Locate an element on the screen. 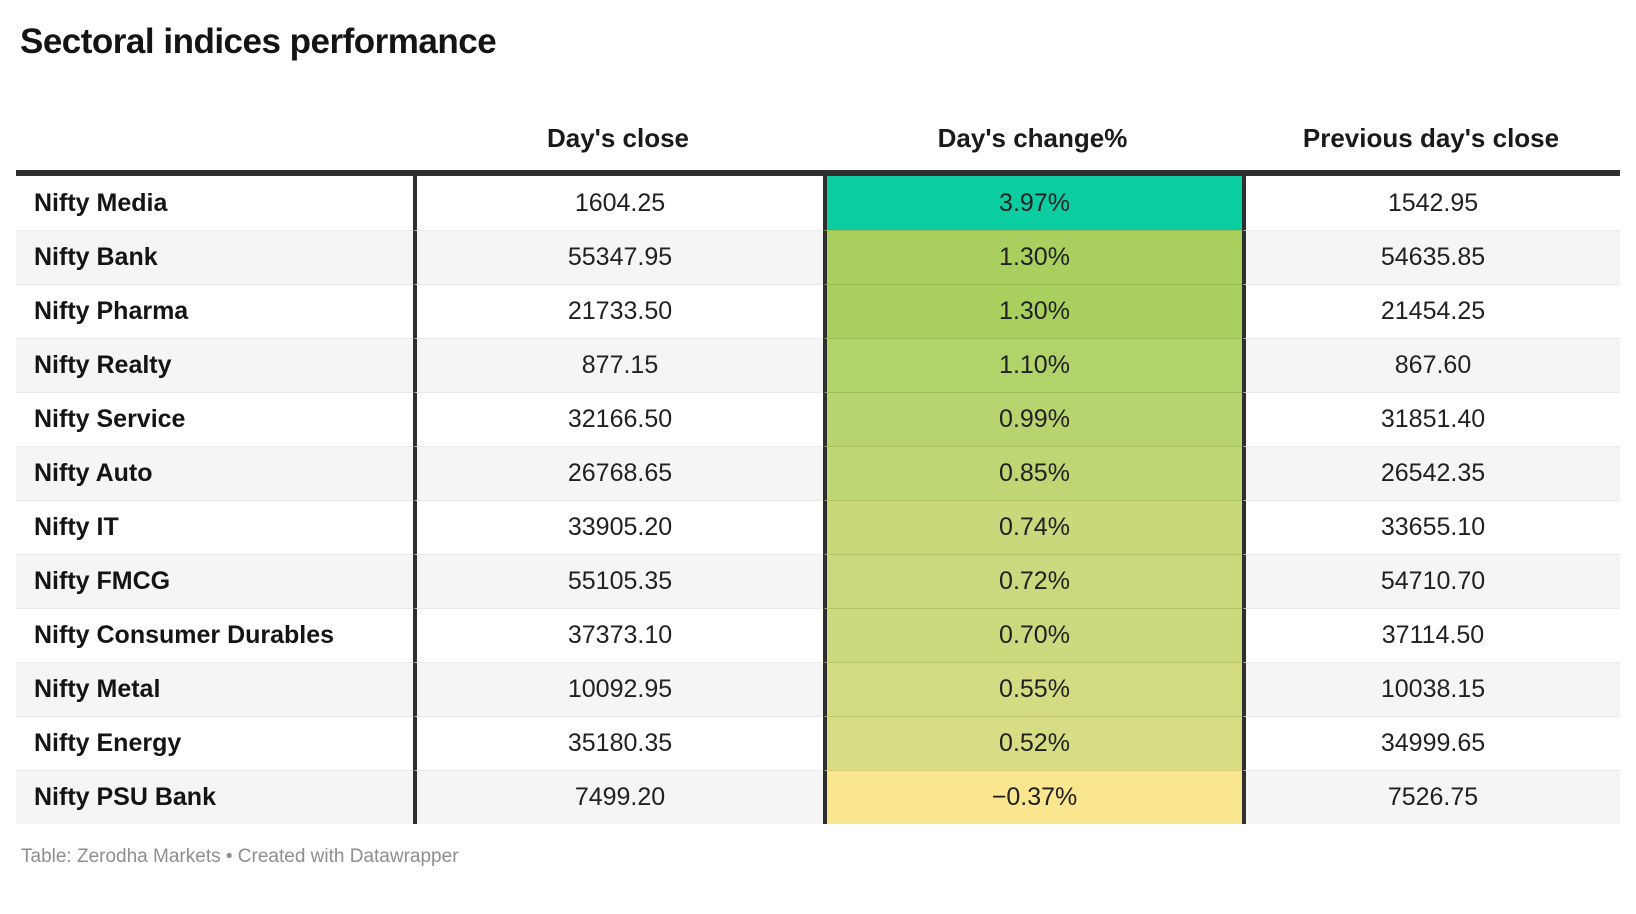 This screenshot has height=914, width=1636. row-label: Nifty Metal is located at coordinates (214, 689).